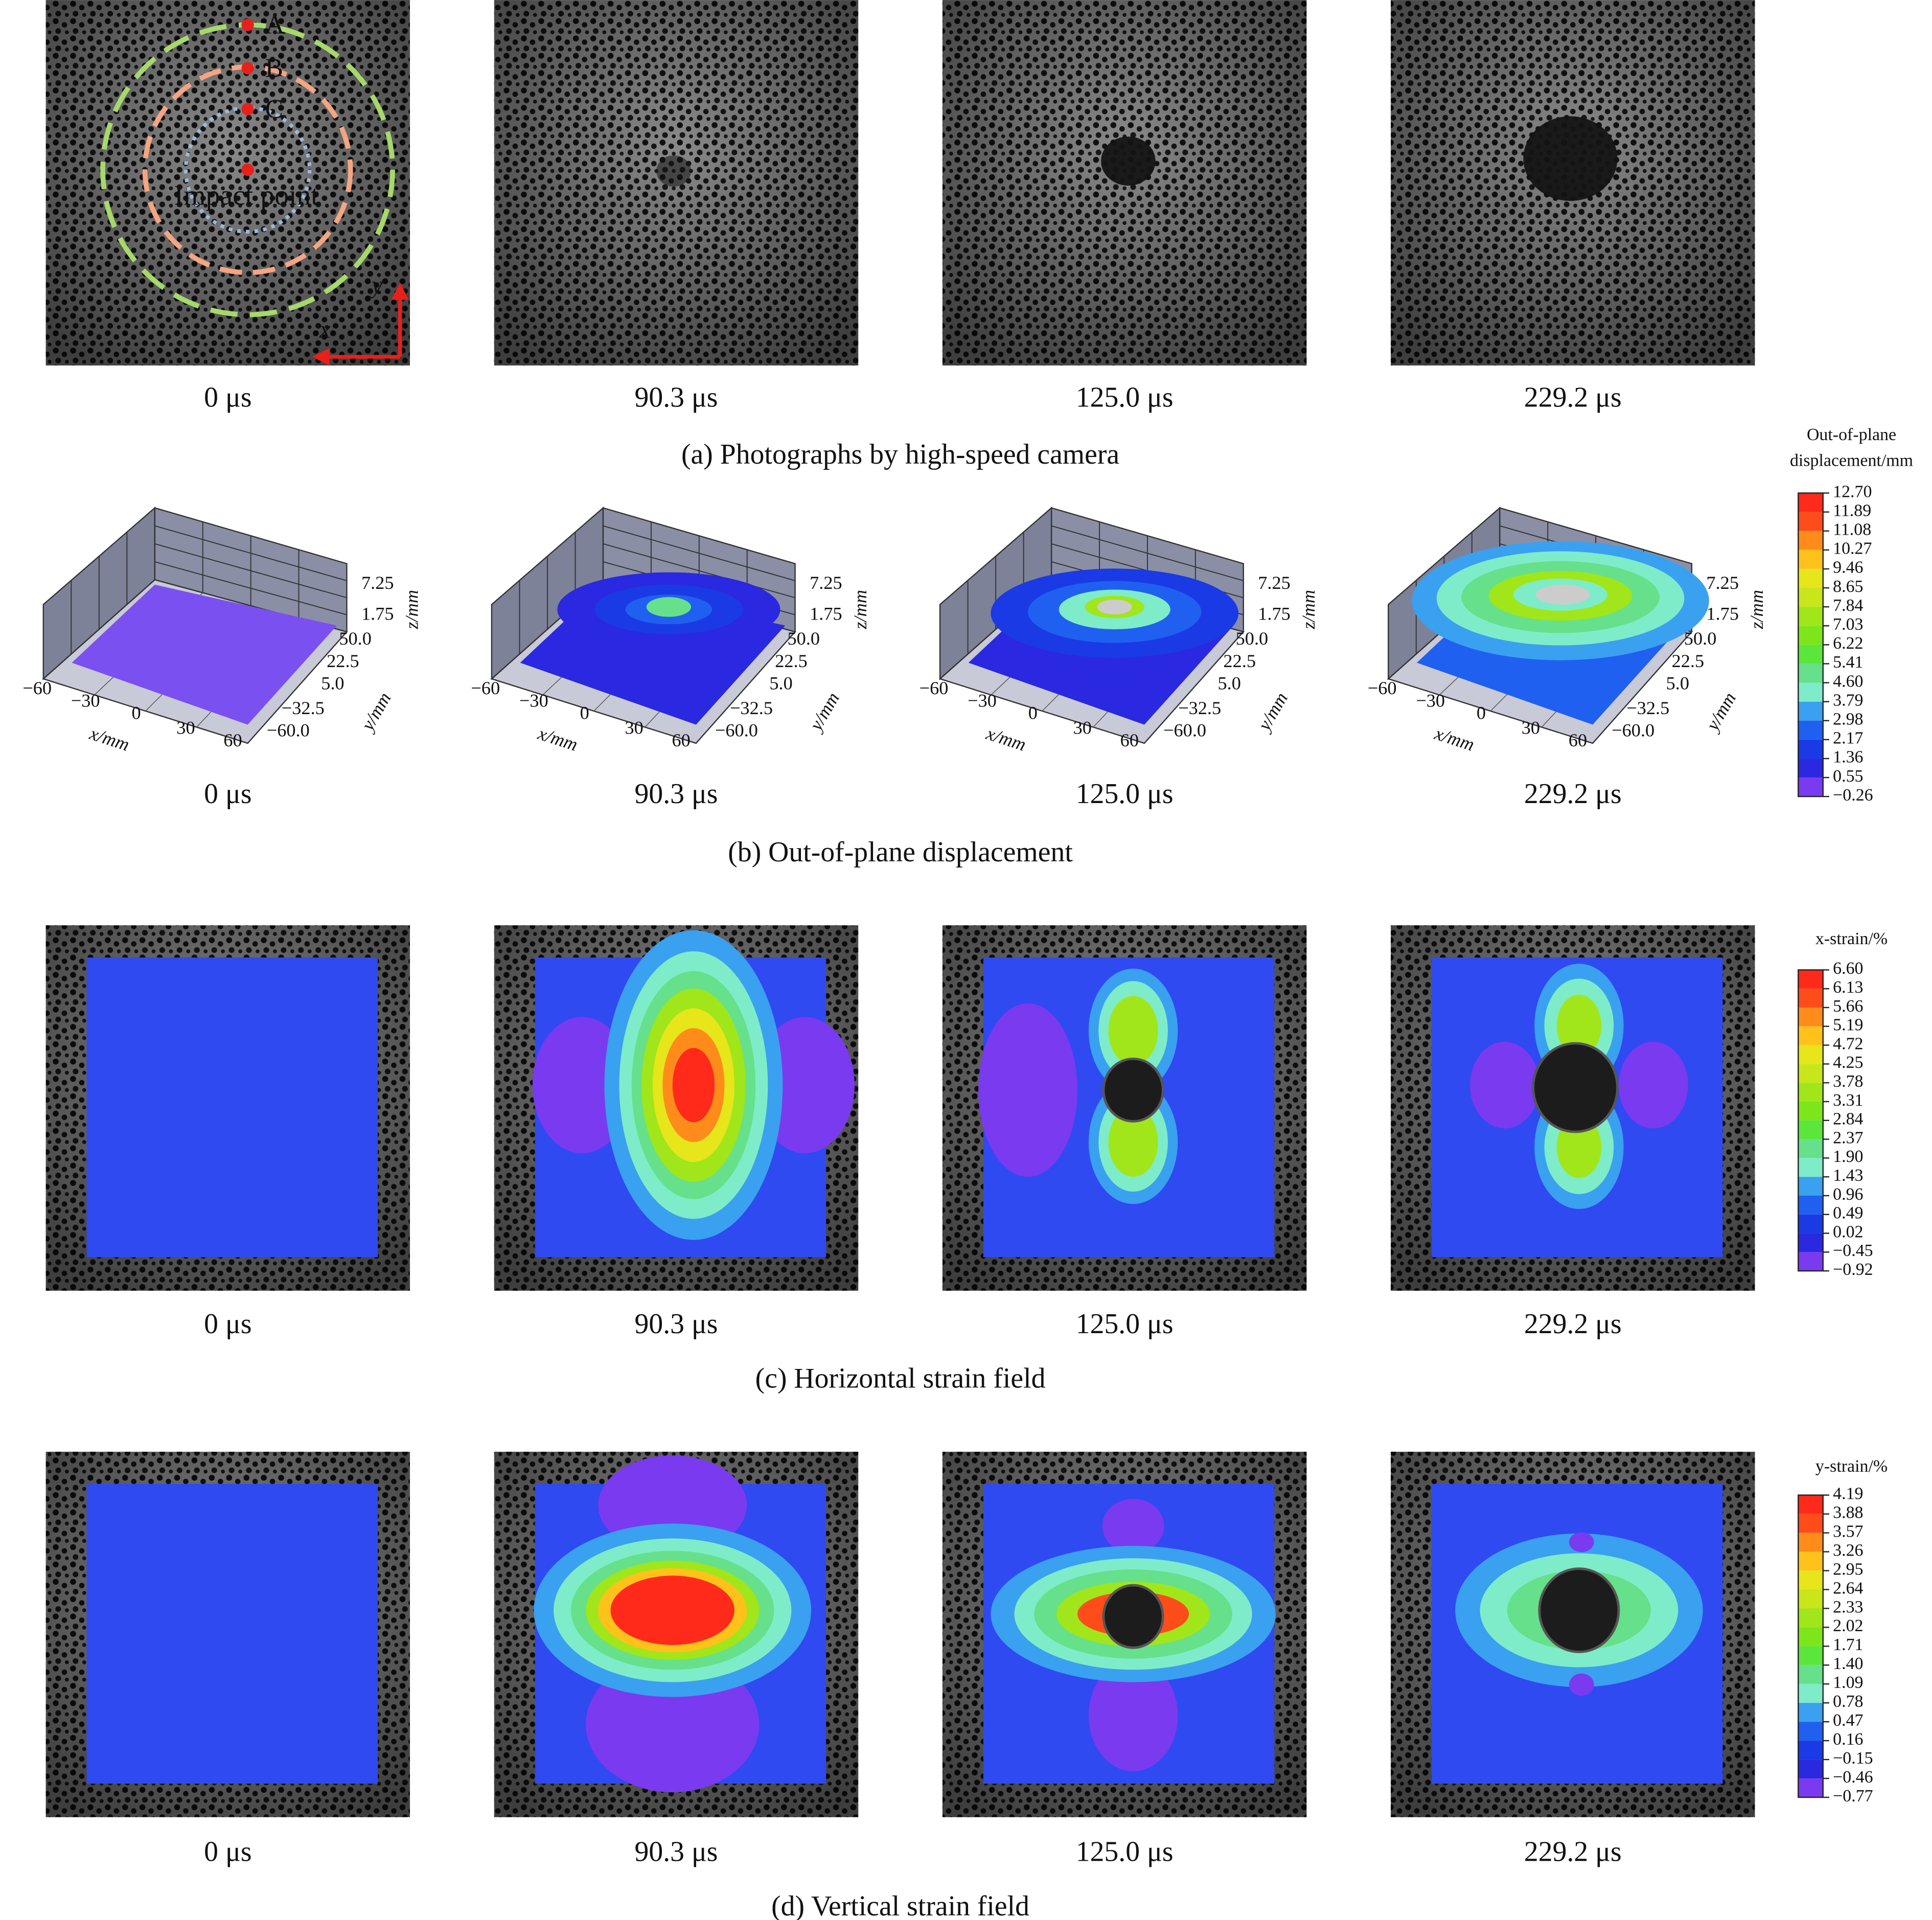 The width and height of the screenshot is (1932, 1920). What do you see at coordinates (1848, 1194) in the screenshot?
I see `colorbar-label: 0.96` at bounding box center [1848, 1194].